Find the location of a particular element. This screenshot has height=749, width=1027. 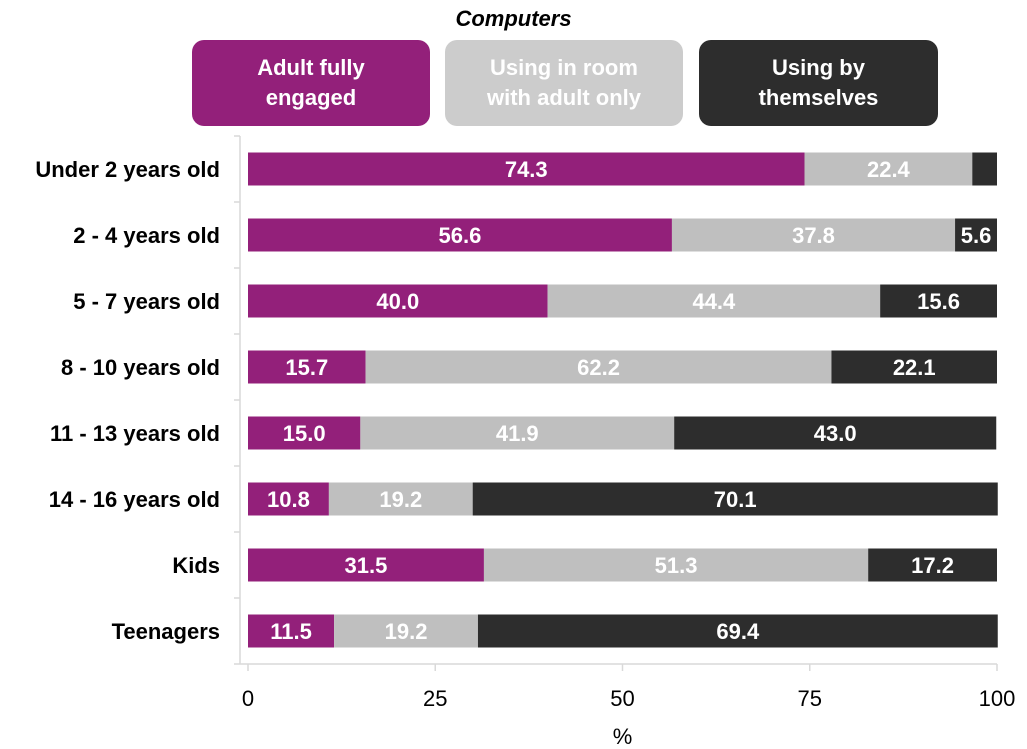

data-label: 69.4 is located at coordinates (738, 631).